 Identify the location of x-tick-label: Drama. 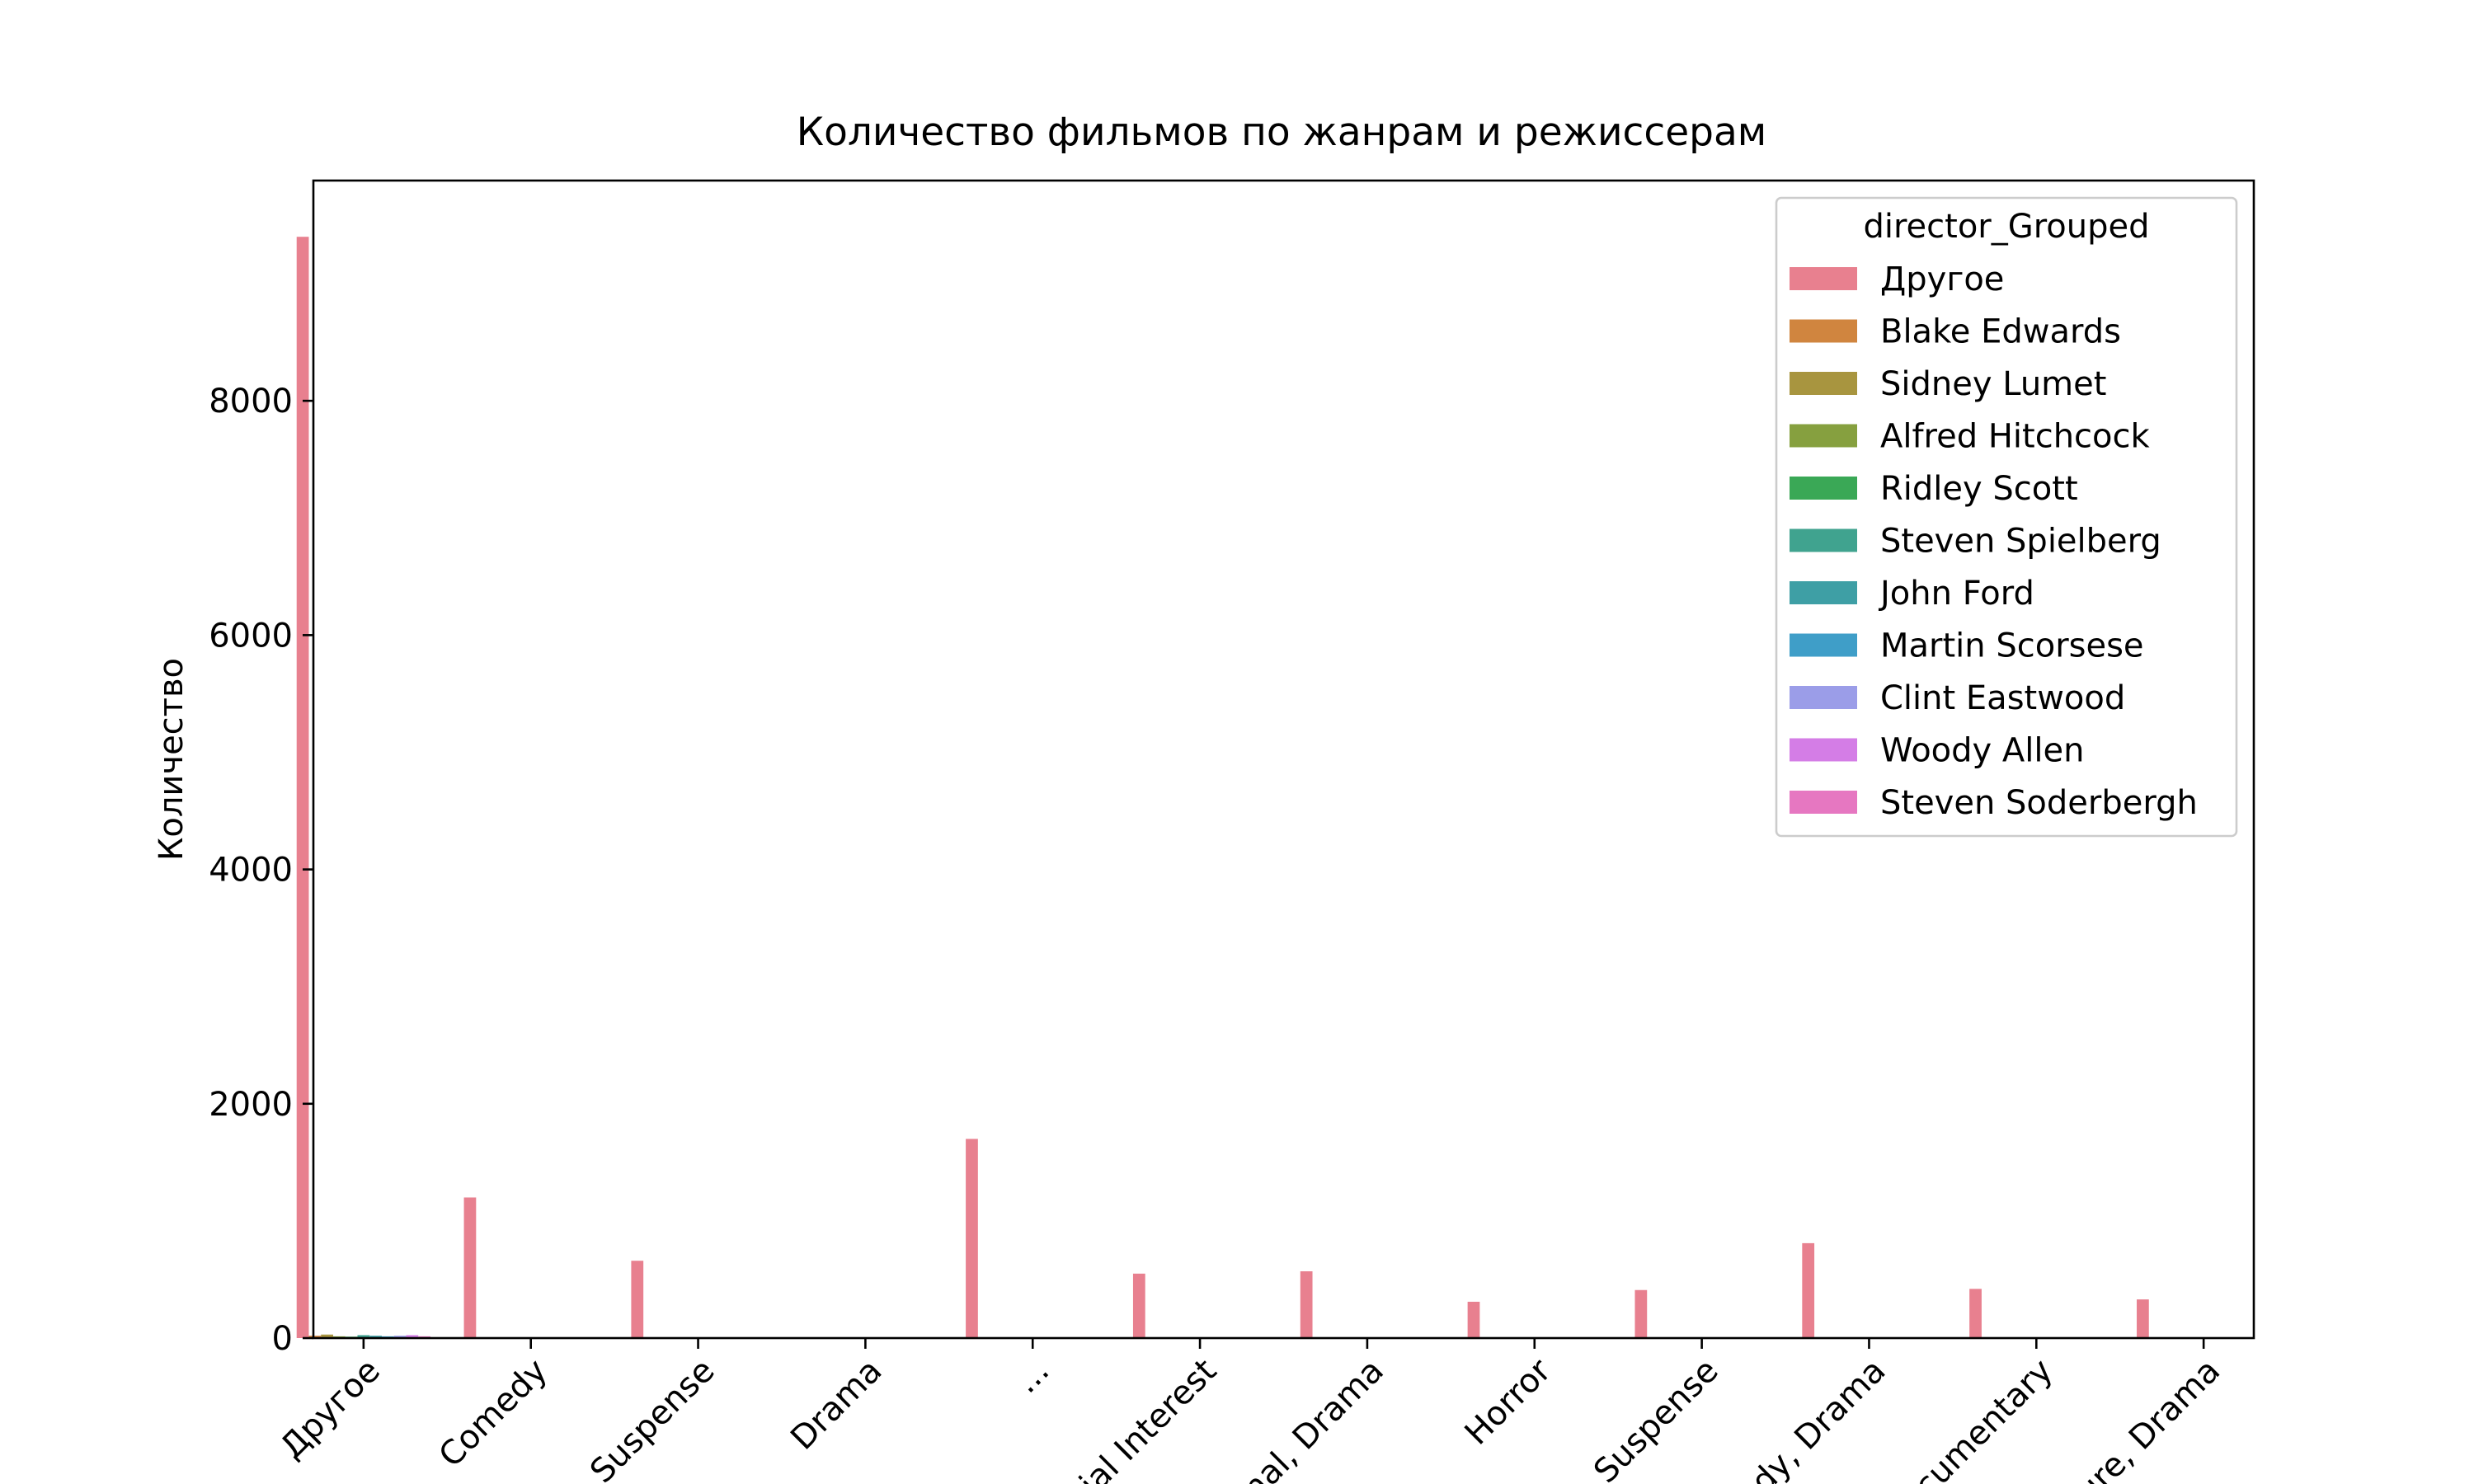
(836, 1405).